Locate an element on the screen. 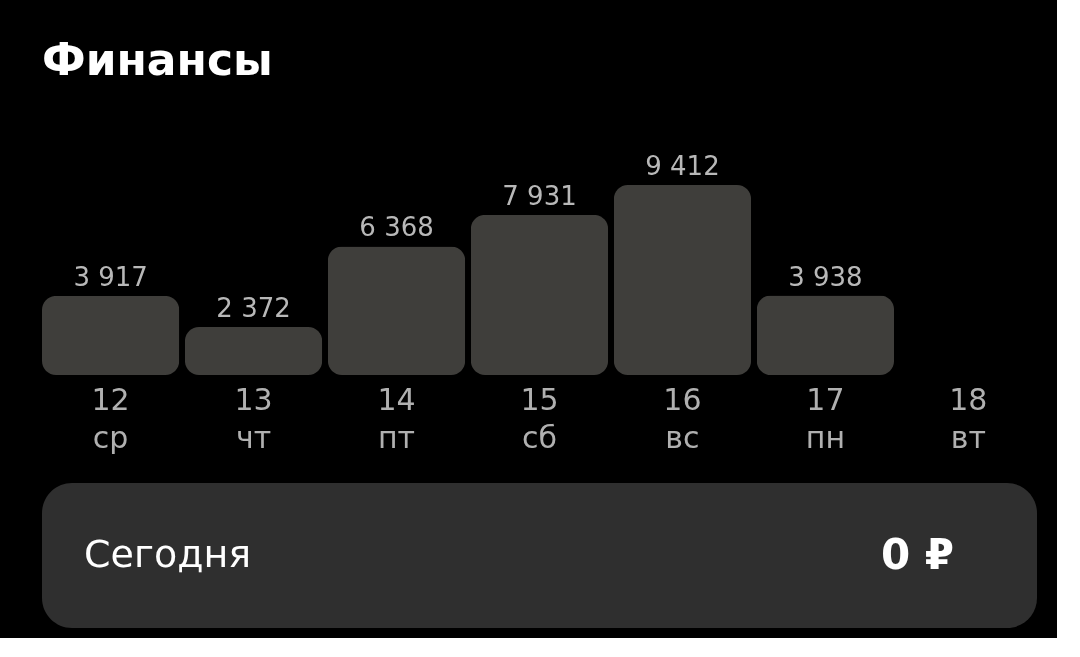  text: Сегодня is located at coordinates (168, 554).